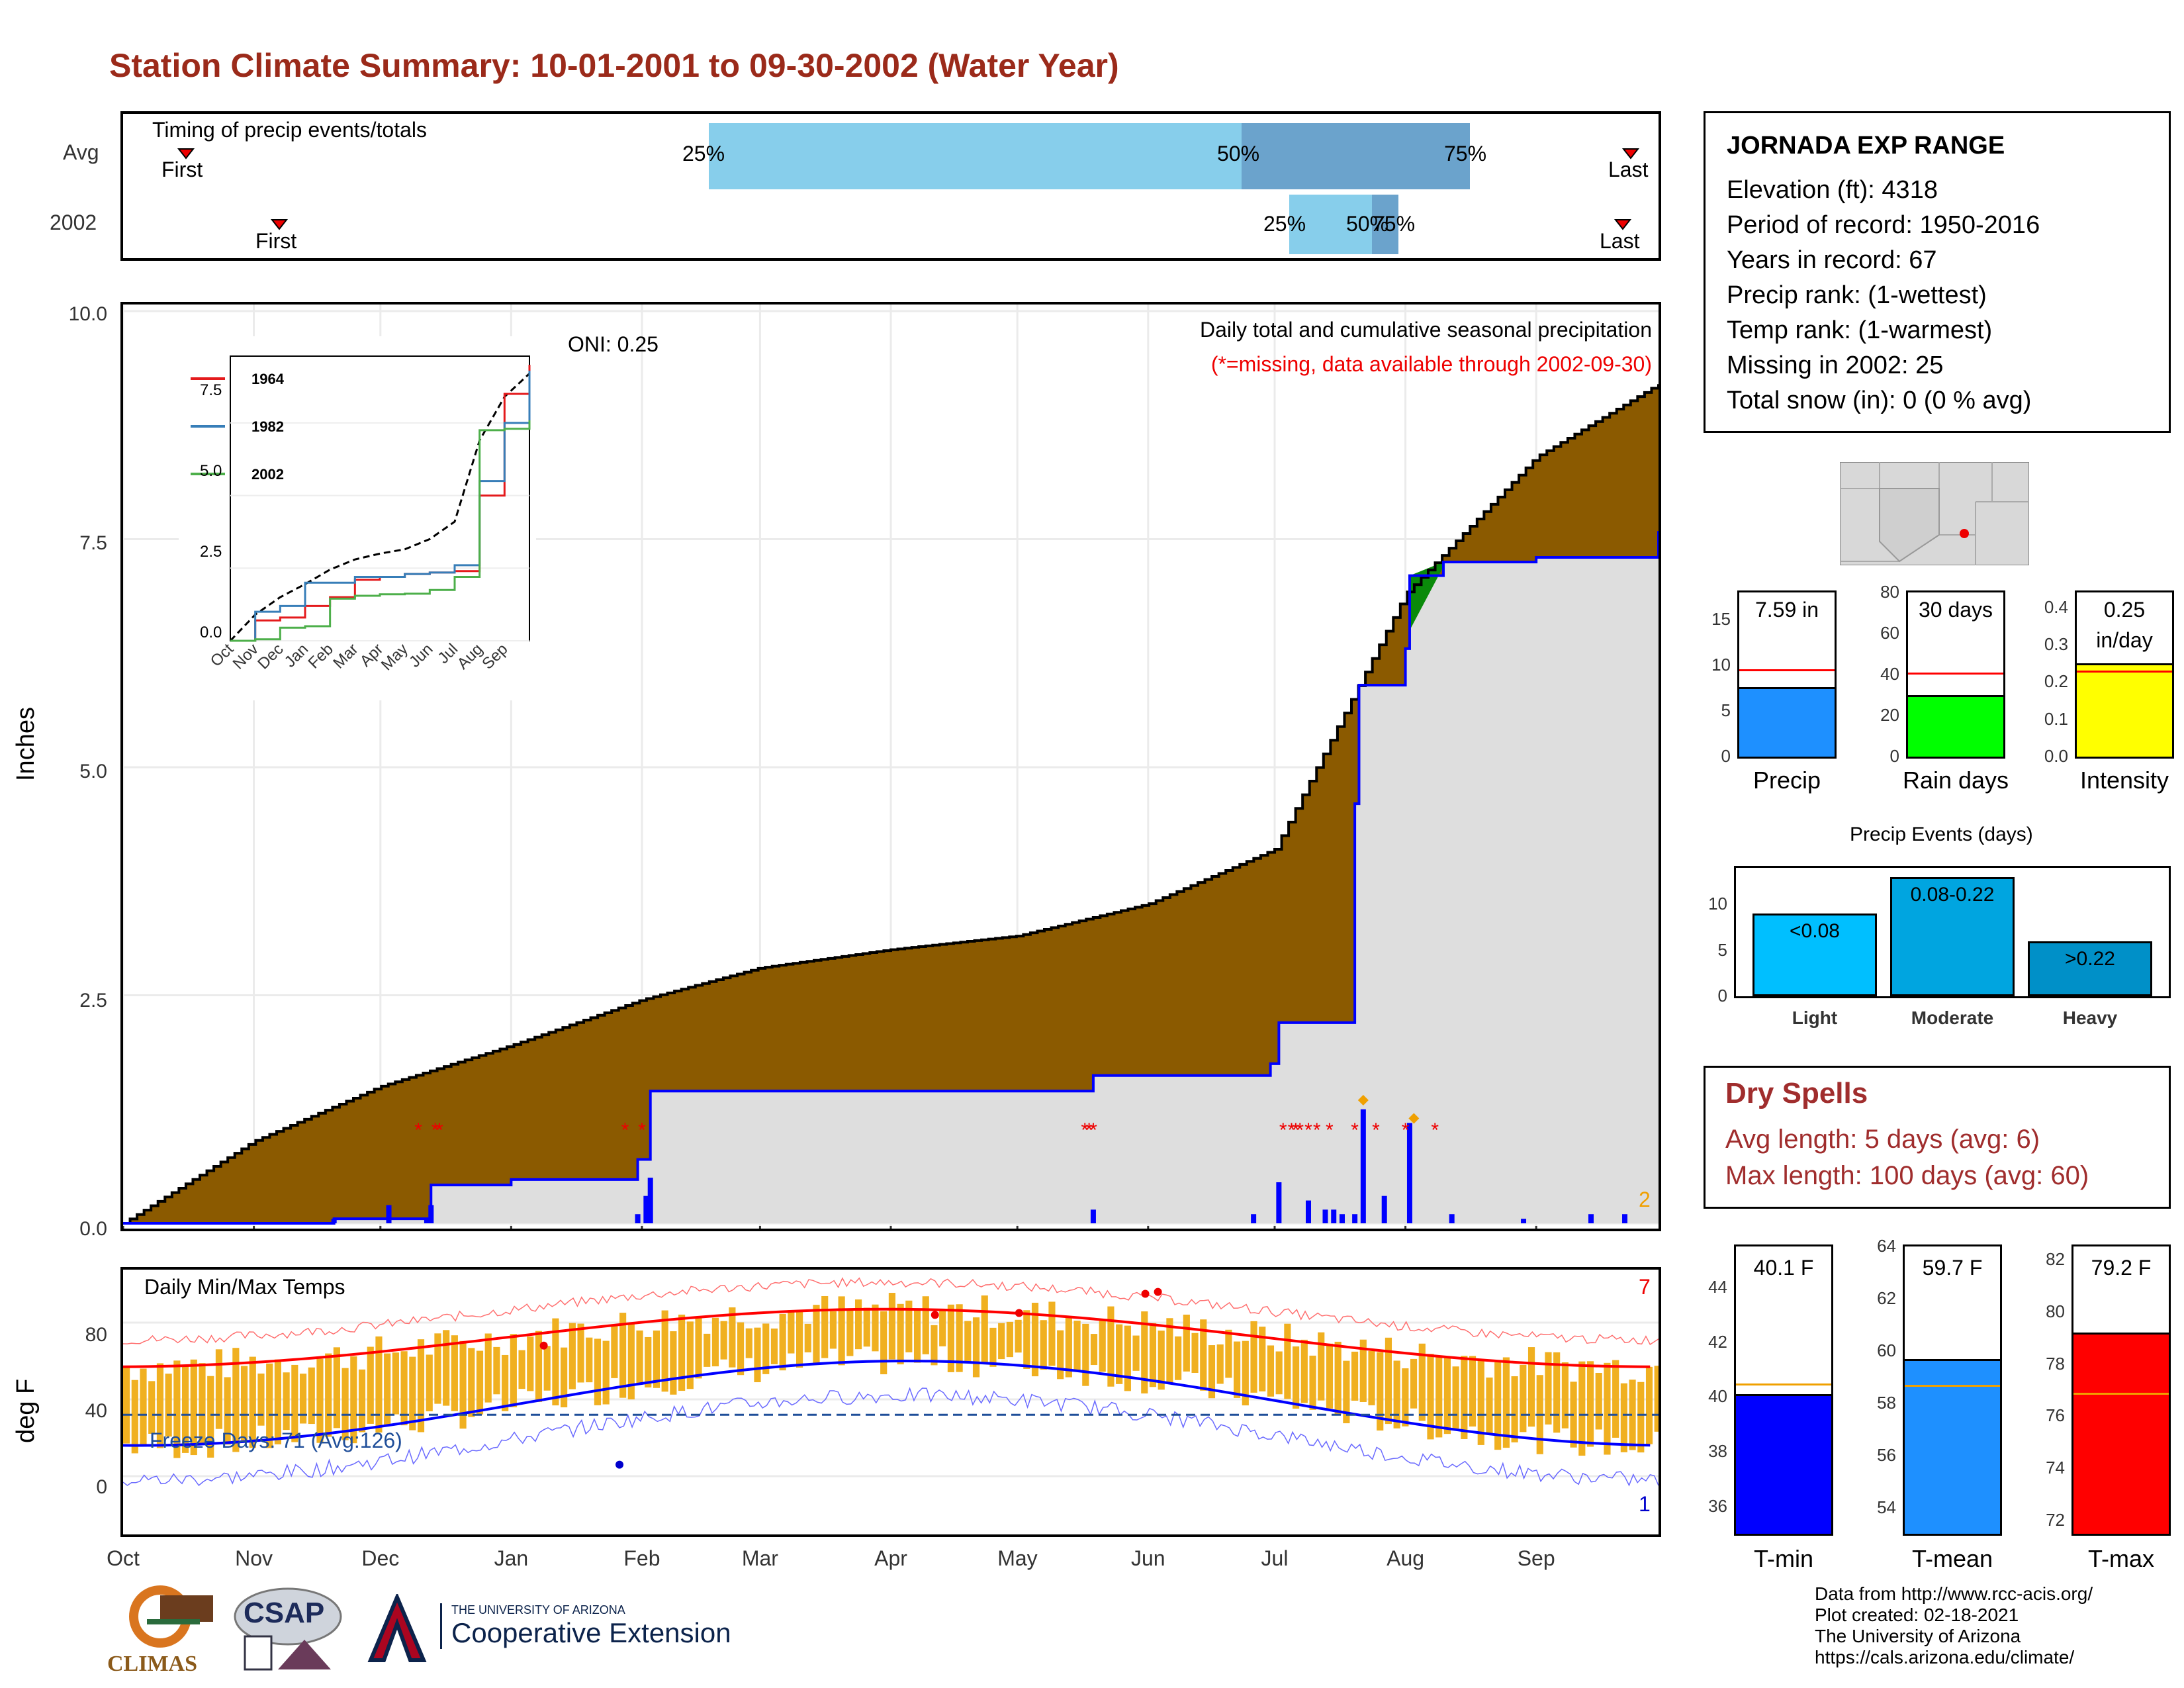 The image size is (2184, 1688). Describe the element at coordinates (96, 1411) in the screenshot. I see `temp-ytick: 40` at that location.